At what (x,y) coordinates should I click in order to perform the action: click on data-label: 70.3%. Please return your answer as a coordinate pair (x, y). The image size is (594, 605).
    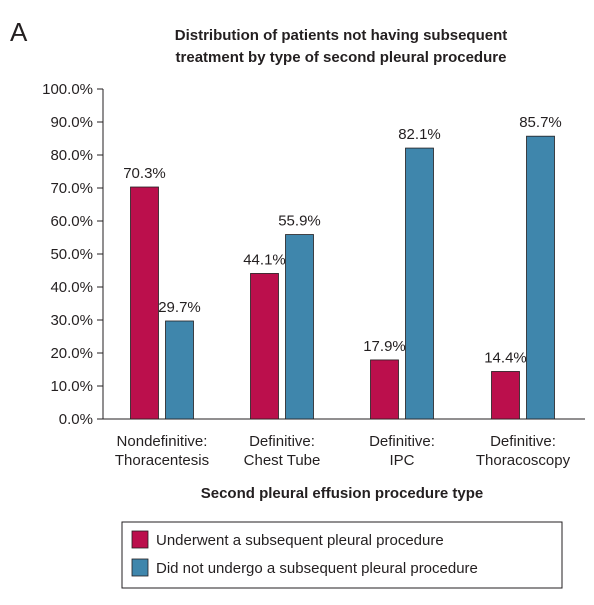
    Looking at the image, I should click on (144, 173).